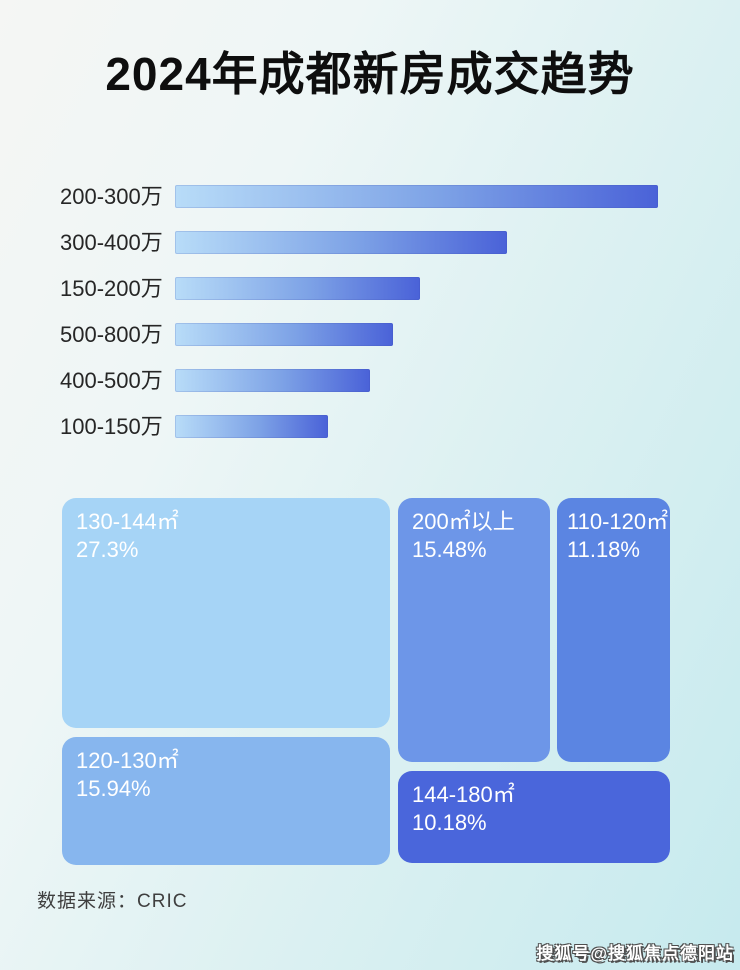 The image size is (740, 970). I want to click on tile-value: 15.48%, so click(449, 550).